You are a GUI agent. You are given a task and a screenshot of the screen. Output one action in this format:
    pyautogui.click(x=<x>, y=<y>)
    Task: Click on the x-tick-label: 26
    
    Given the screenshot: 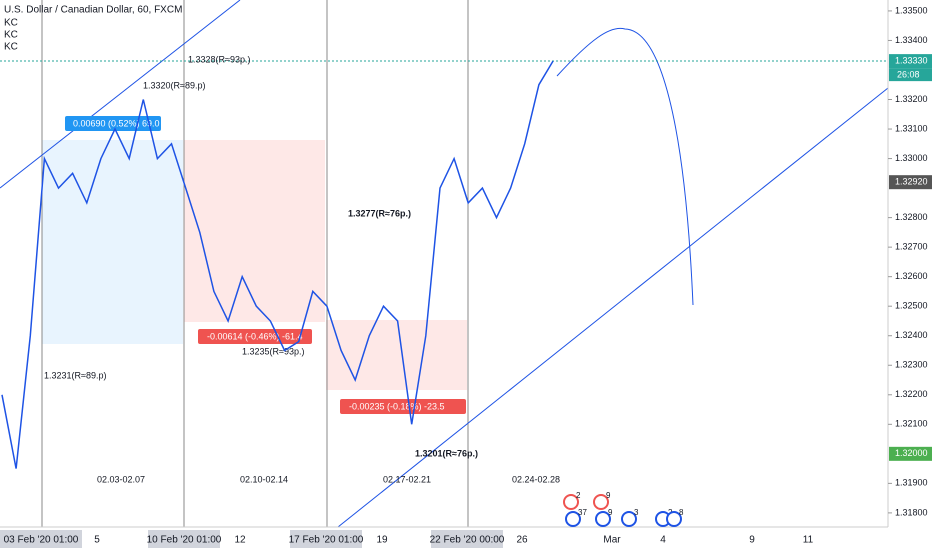 What is the action you would take?
    pyautogui.click(x=522, y=540)
    